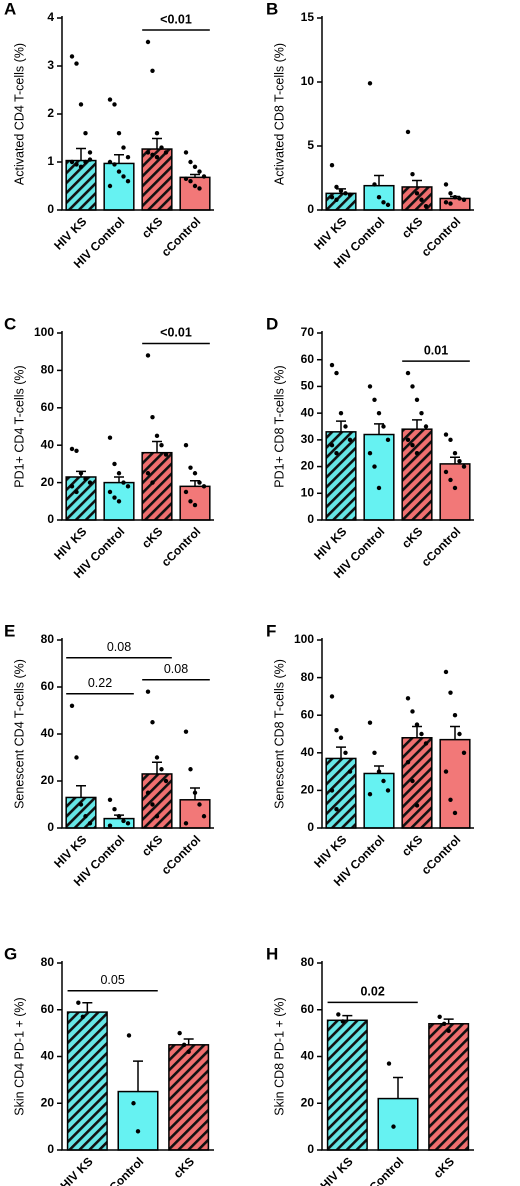 Image resolution: width=520 pixels, height=1186 pixels. I want to click on y-axis-title: PD1+ CD8 T-cells (%), so click(279, 426).